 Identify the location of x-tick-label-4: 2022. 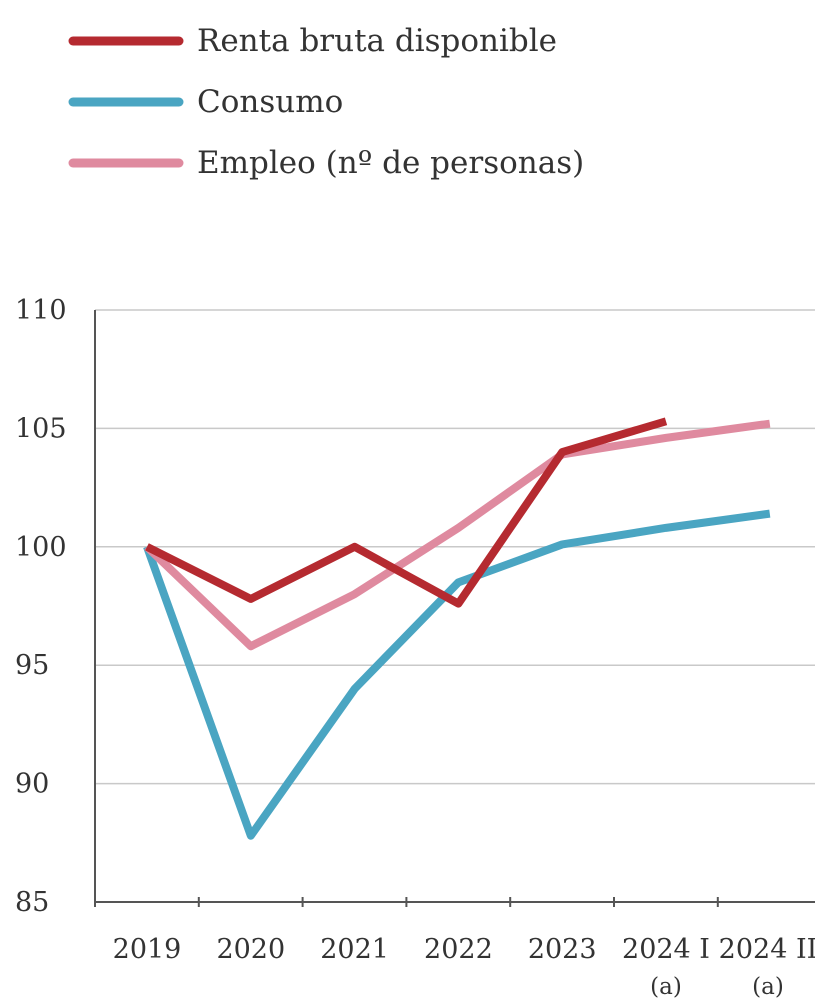
(458, 949).